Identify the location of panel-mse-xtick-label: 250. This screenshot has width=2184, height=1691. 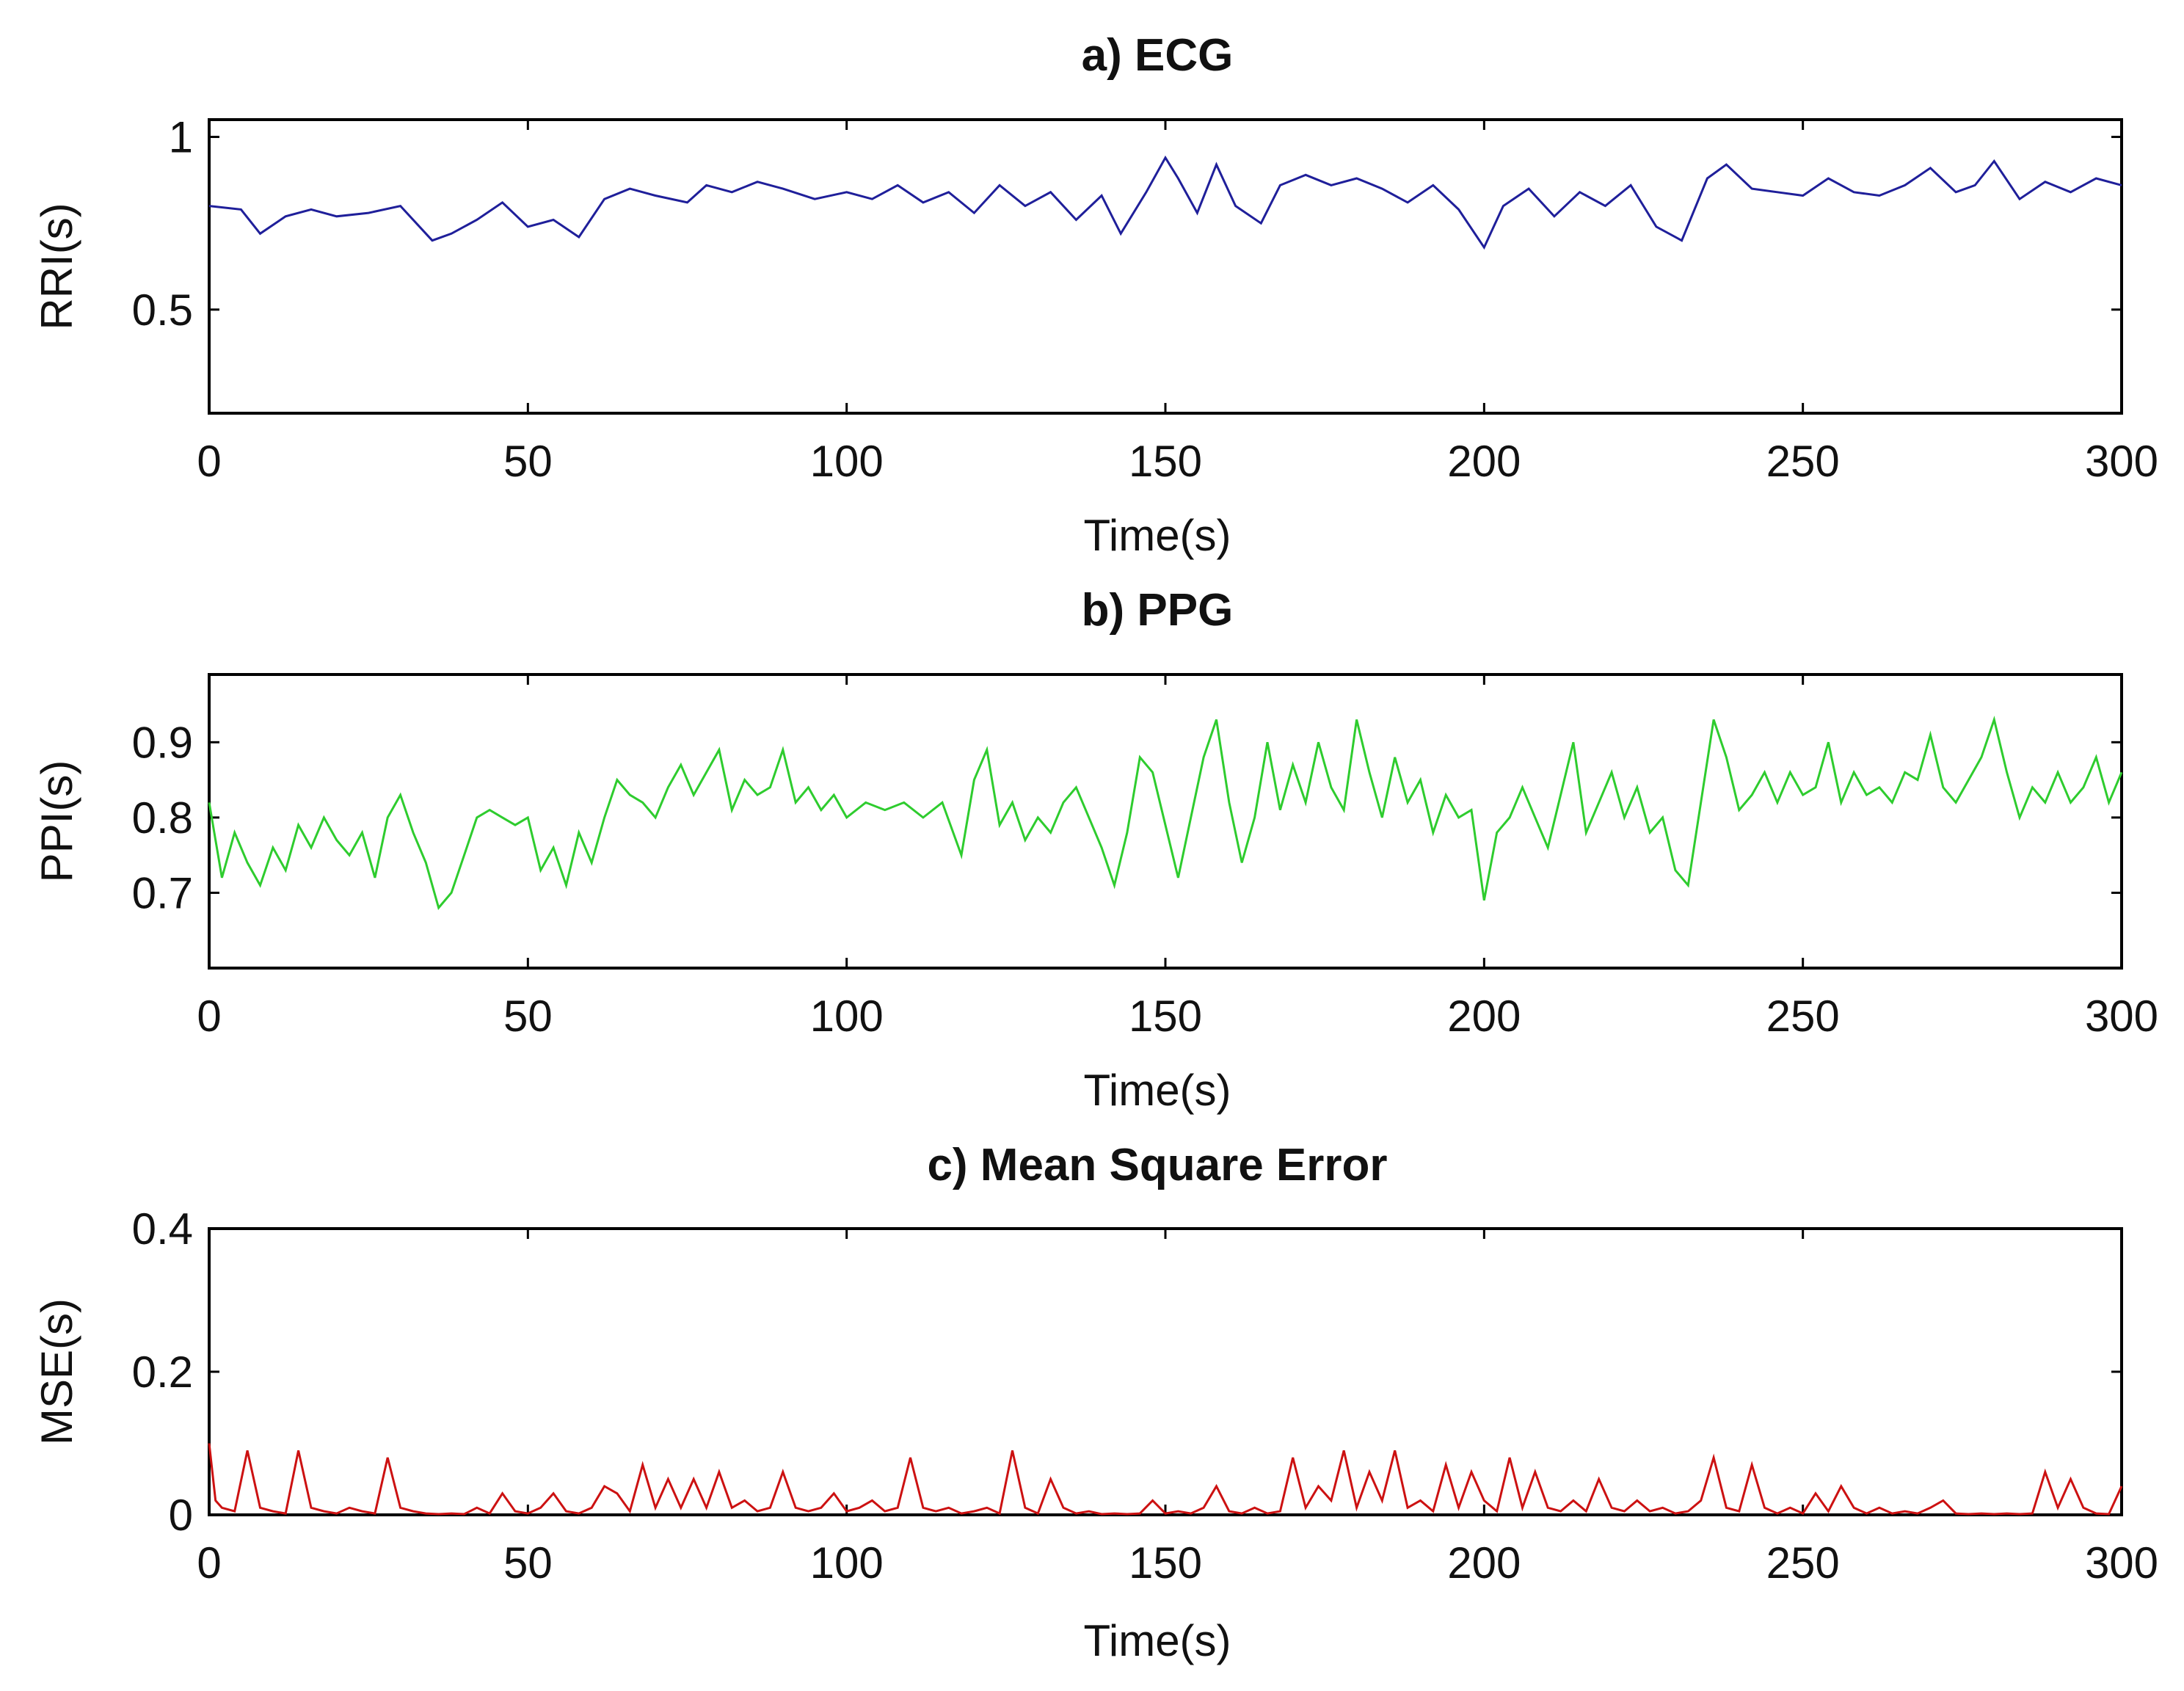
(1803, 1563).